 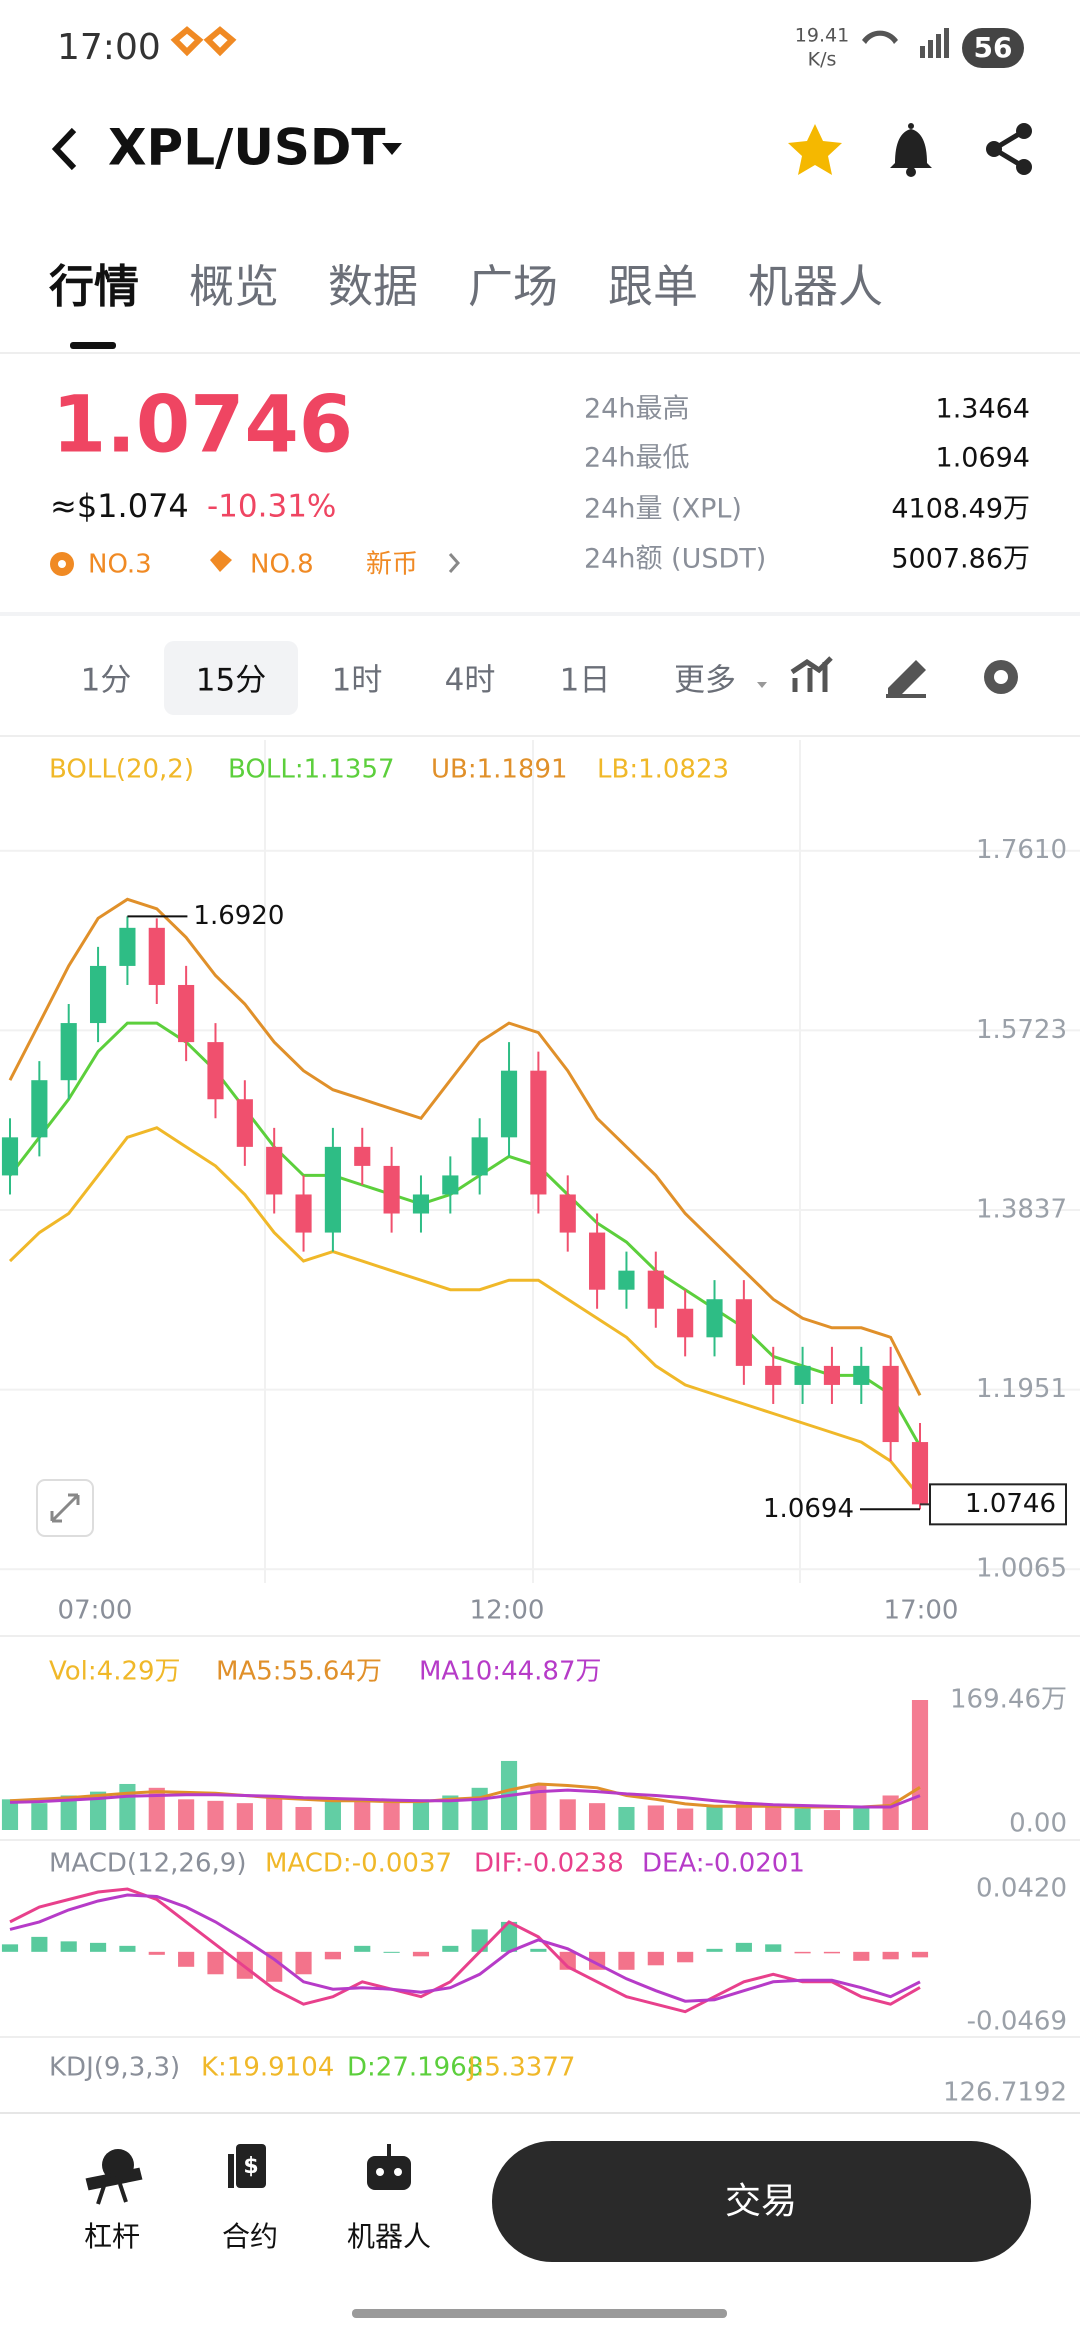 What do you see at coordinates (119, 506) in the screenshot?
I see `usd-price: ≈$1.074` at bounding box center [119, 506].